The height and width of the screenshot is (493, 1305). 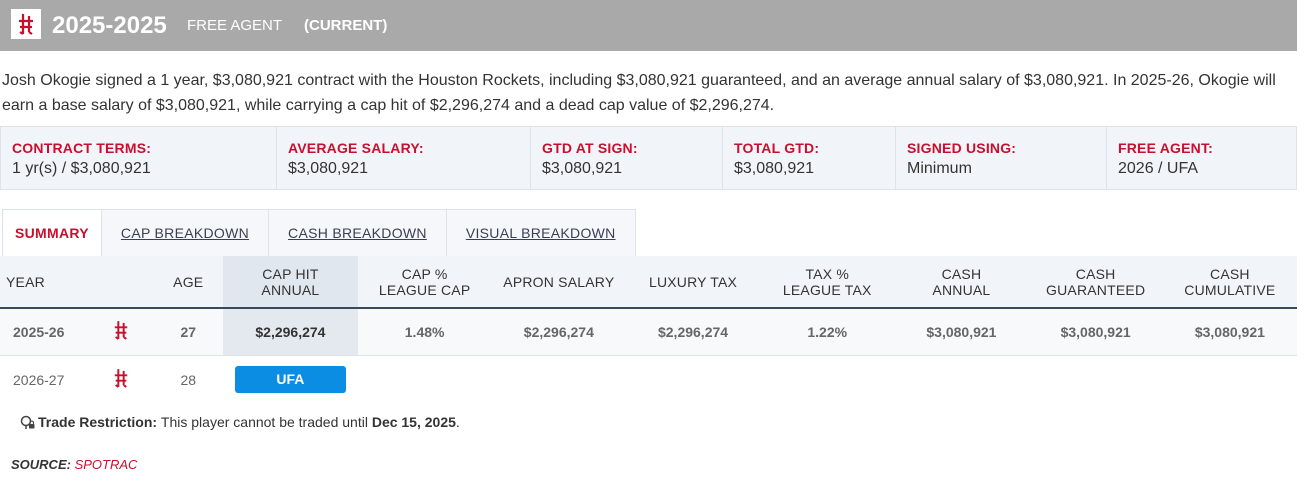 I want to click on col-age: AGE, so click(x=188, y=282).